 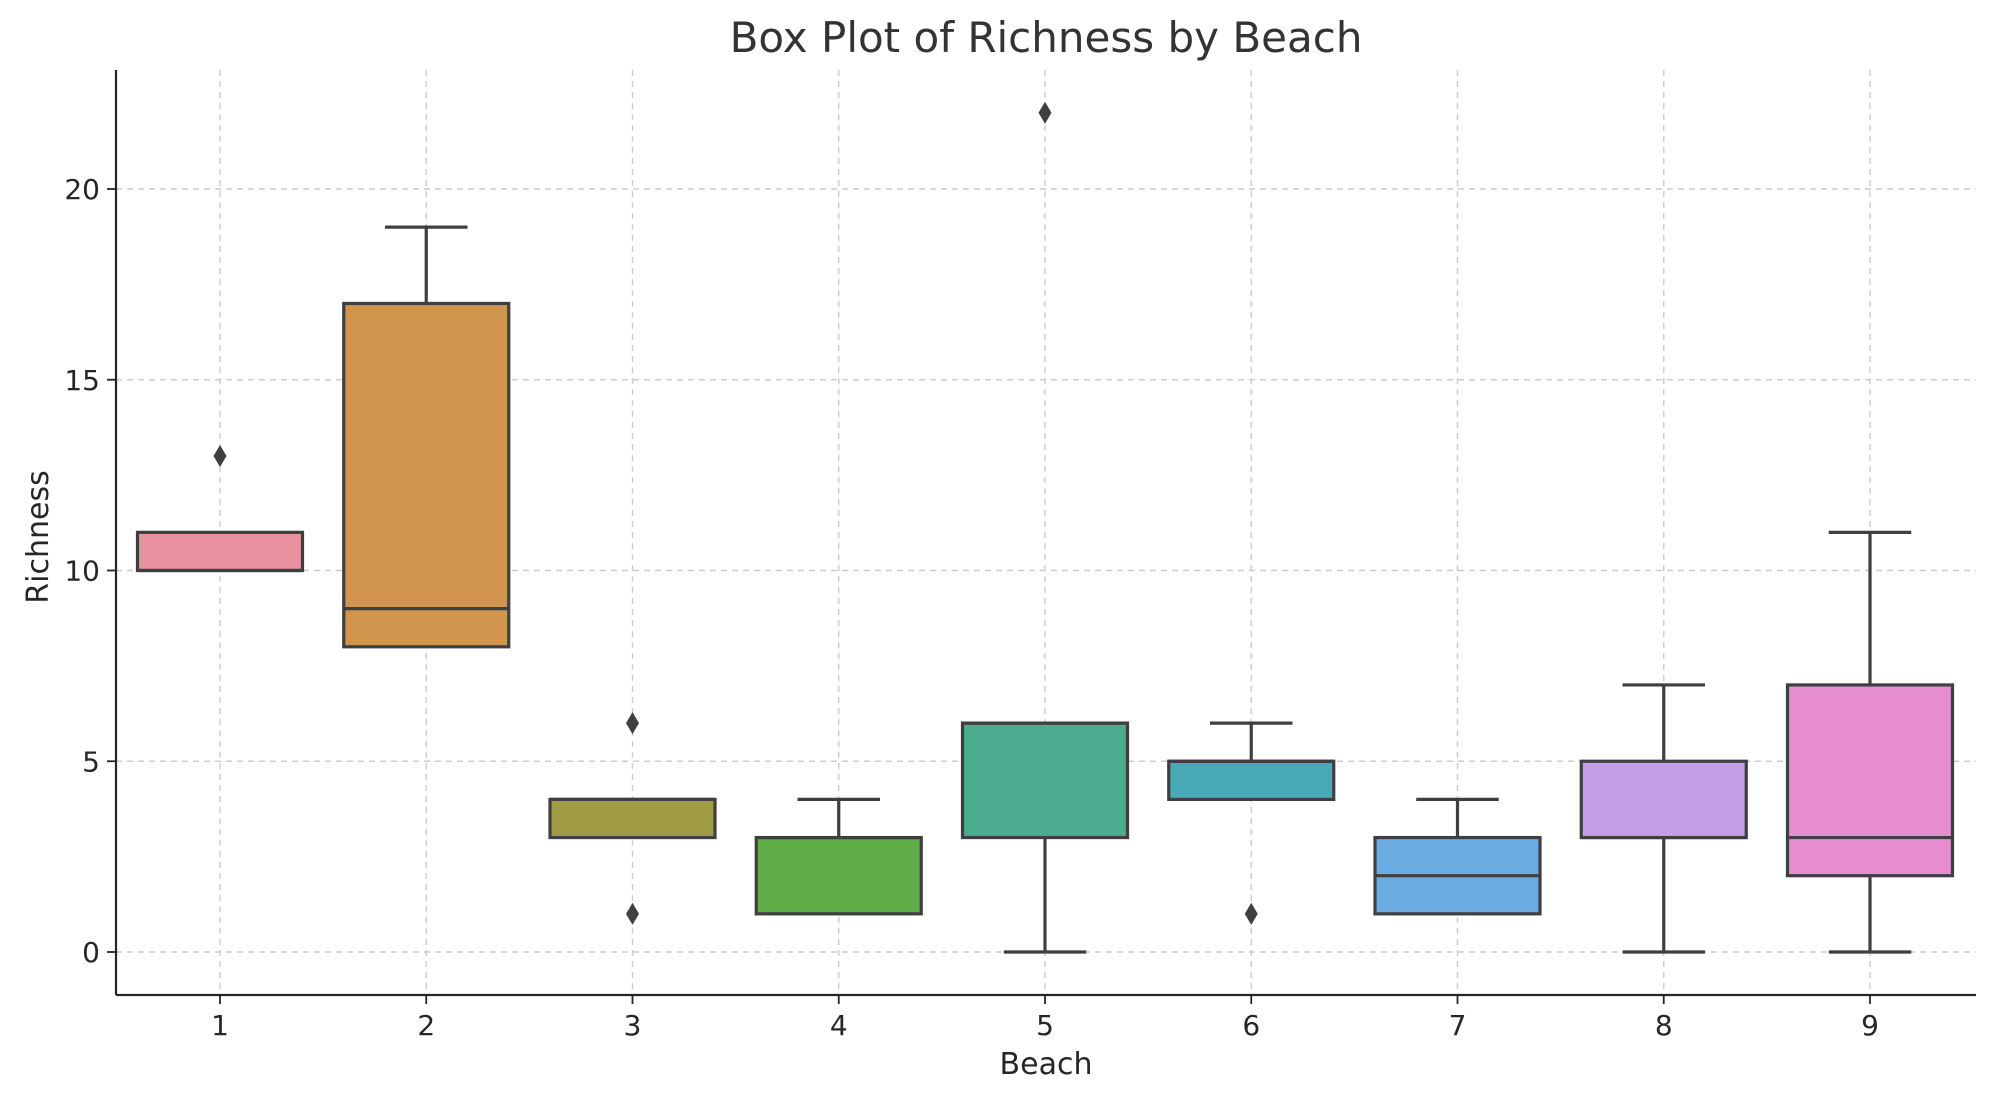 I want to click on x-tick-label: 1, so click(x=220, y=1025).